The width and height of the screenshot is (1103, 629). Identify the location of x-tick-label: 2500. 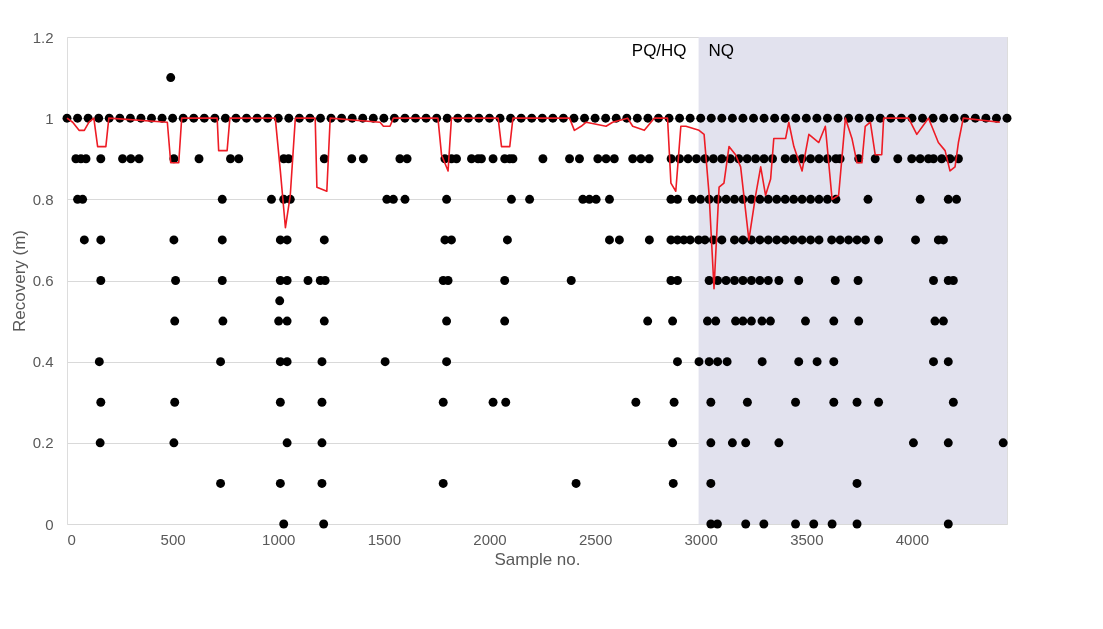
(595, 539).